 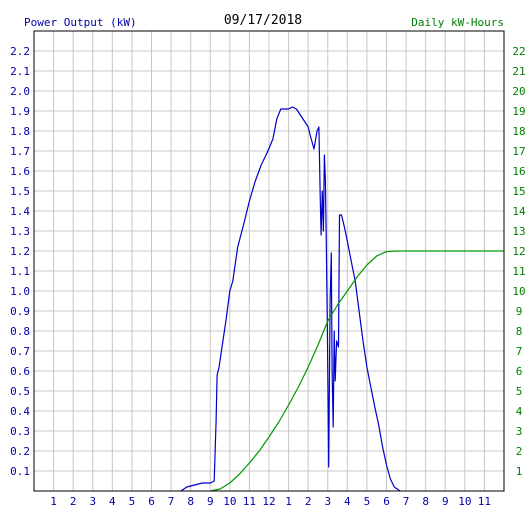 What do you see at coordinates (519, 451) in the screenshot?
I see `right-tick-label: 2` at bounding box center [519, 451].